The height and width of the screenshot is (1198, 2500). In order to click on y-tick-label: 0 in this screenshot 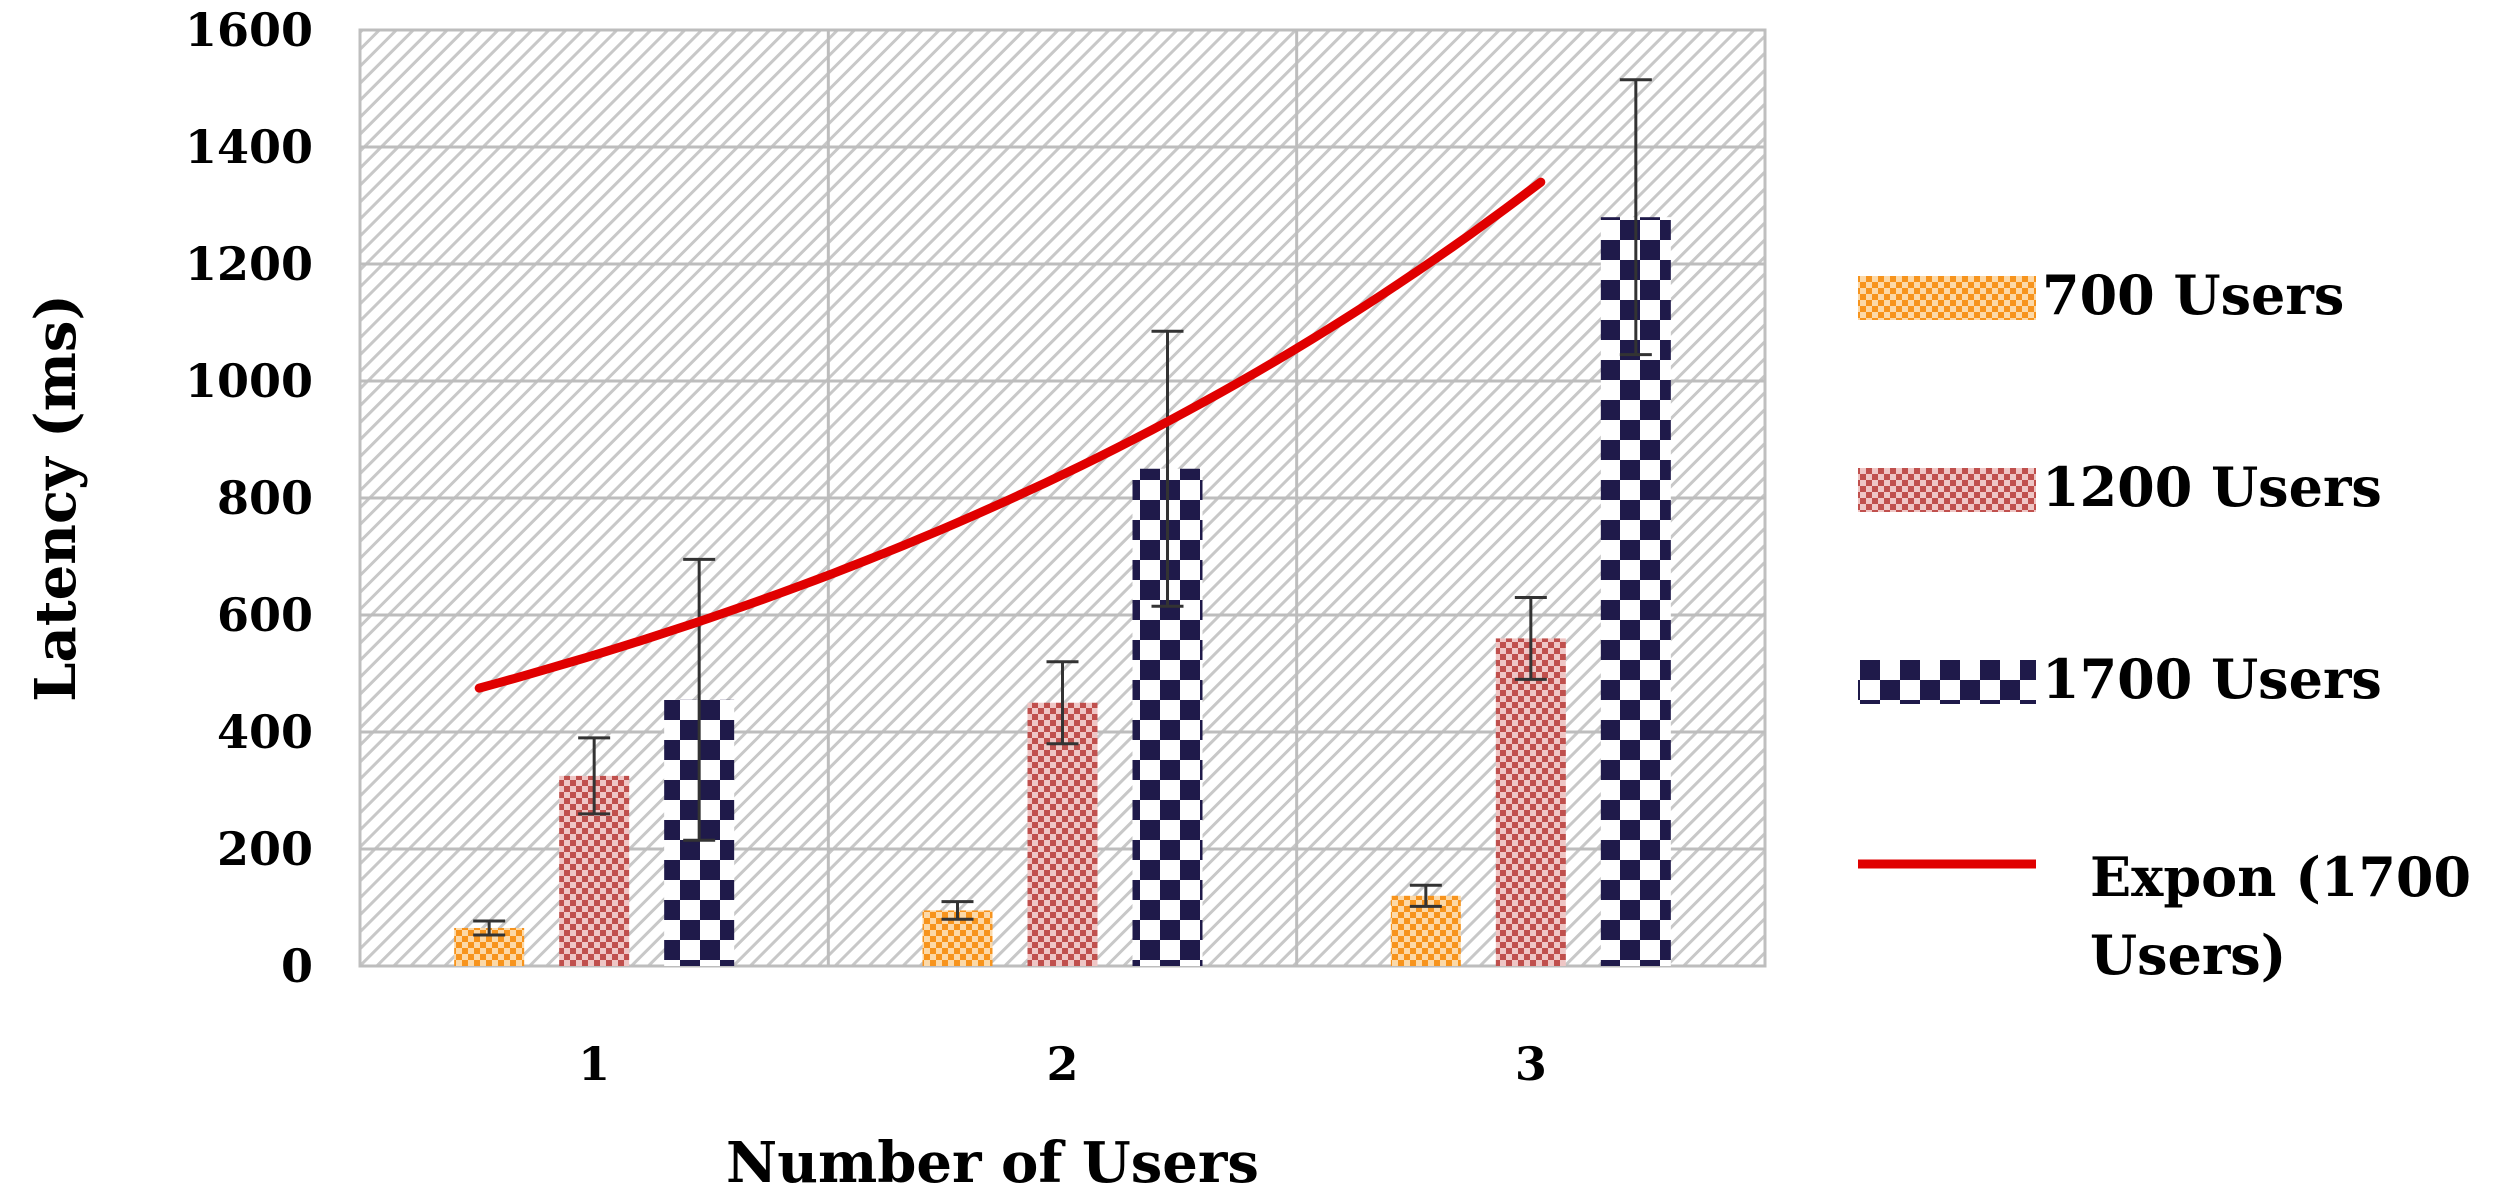, I will do `click(297, 966)`.